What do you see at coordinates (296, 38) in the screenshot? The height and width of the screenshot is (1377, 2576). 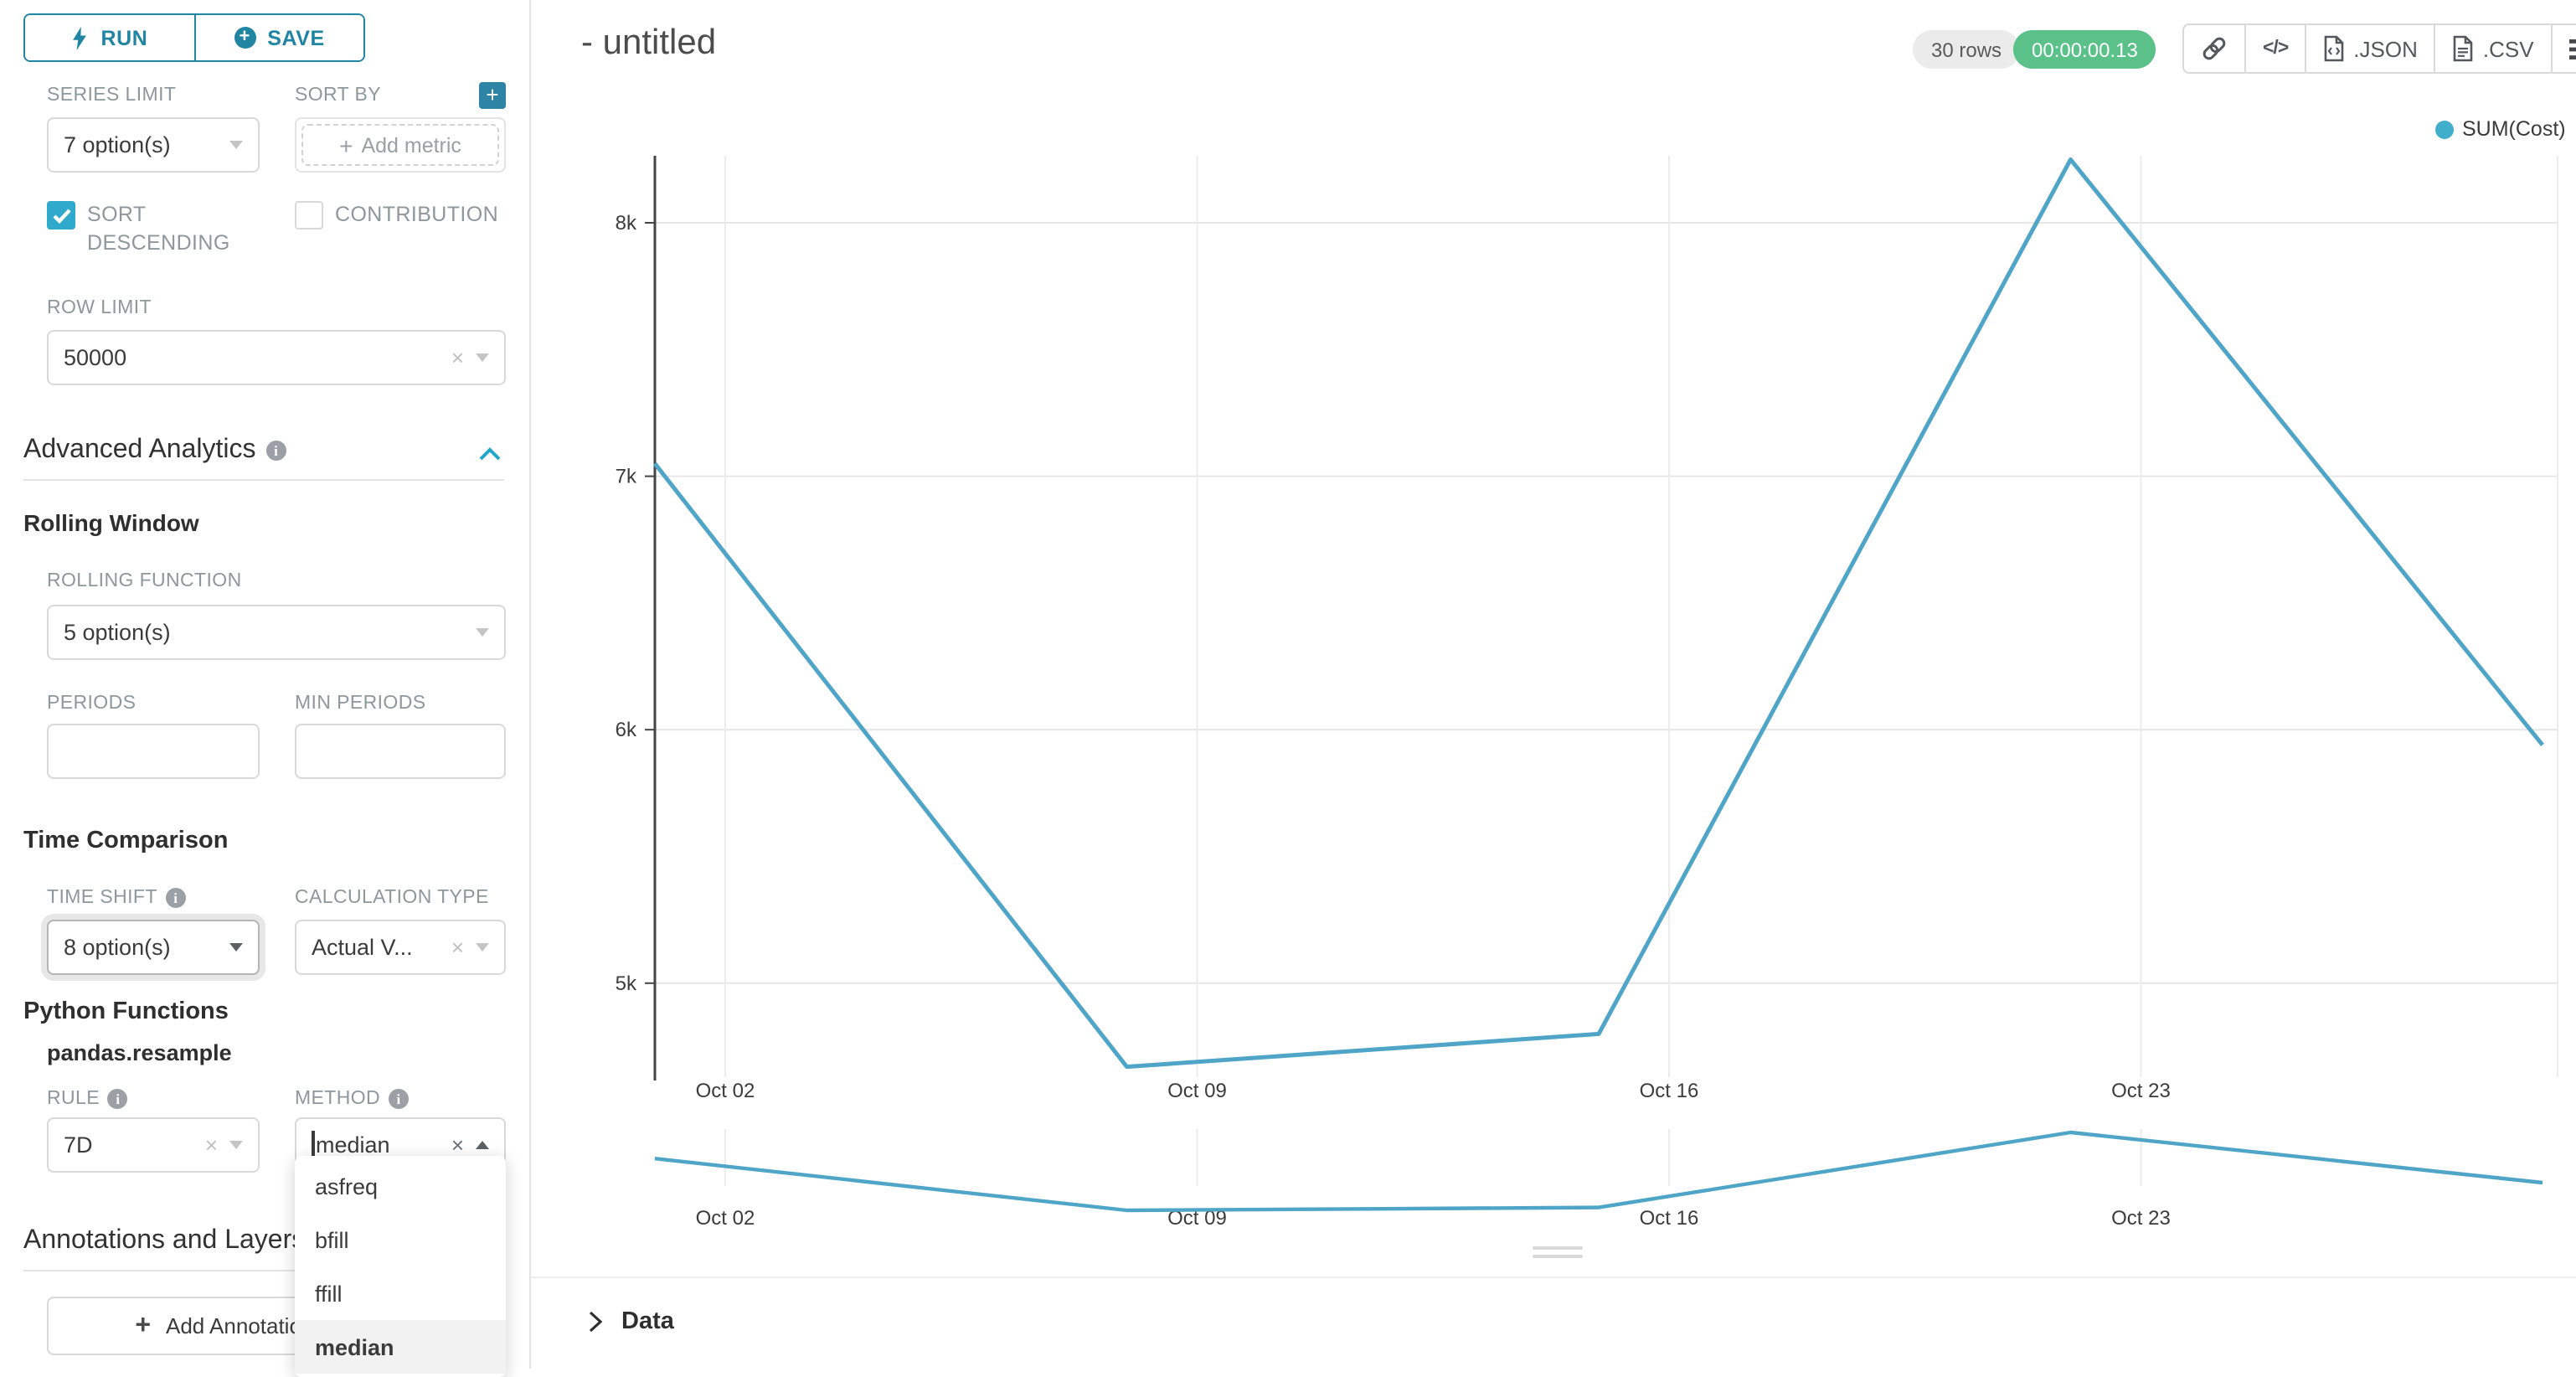 I see `save-button-label: SAVE` at bounding box center [296, 38].